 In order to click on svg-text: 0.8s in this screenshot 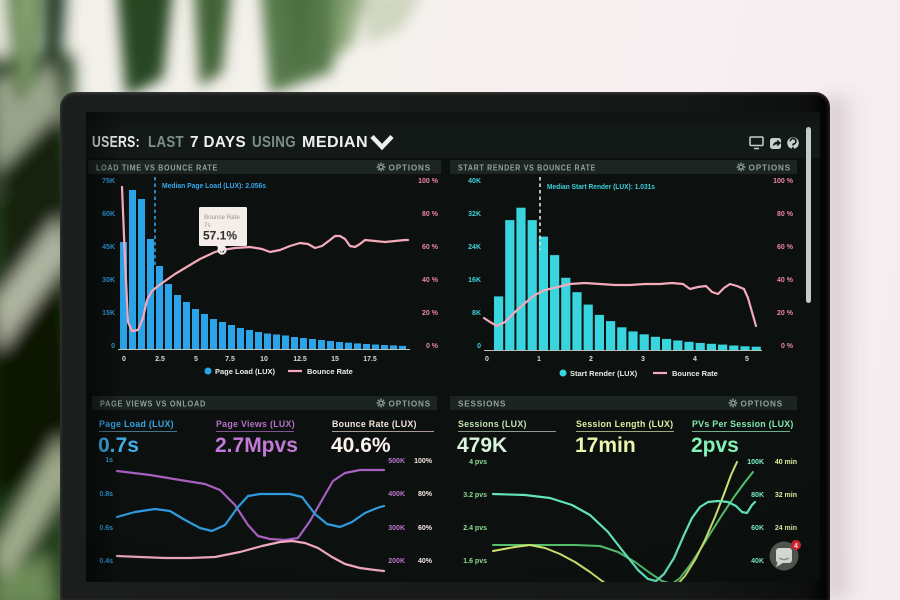, I will do `click(106, 494)`.